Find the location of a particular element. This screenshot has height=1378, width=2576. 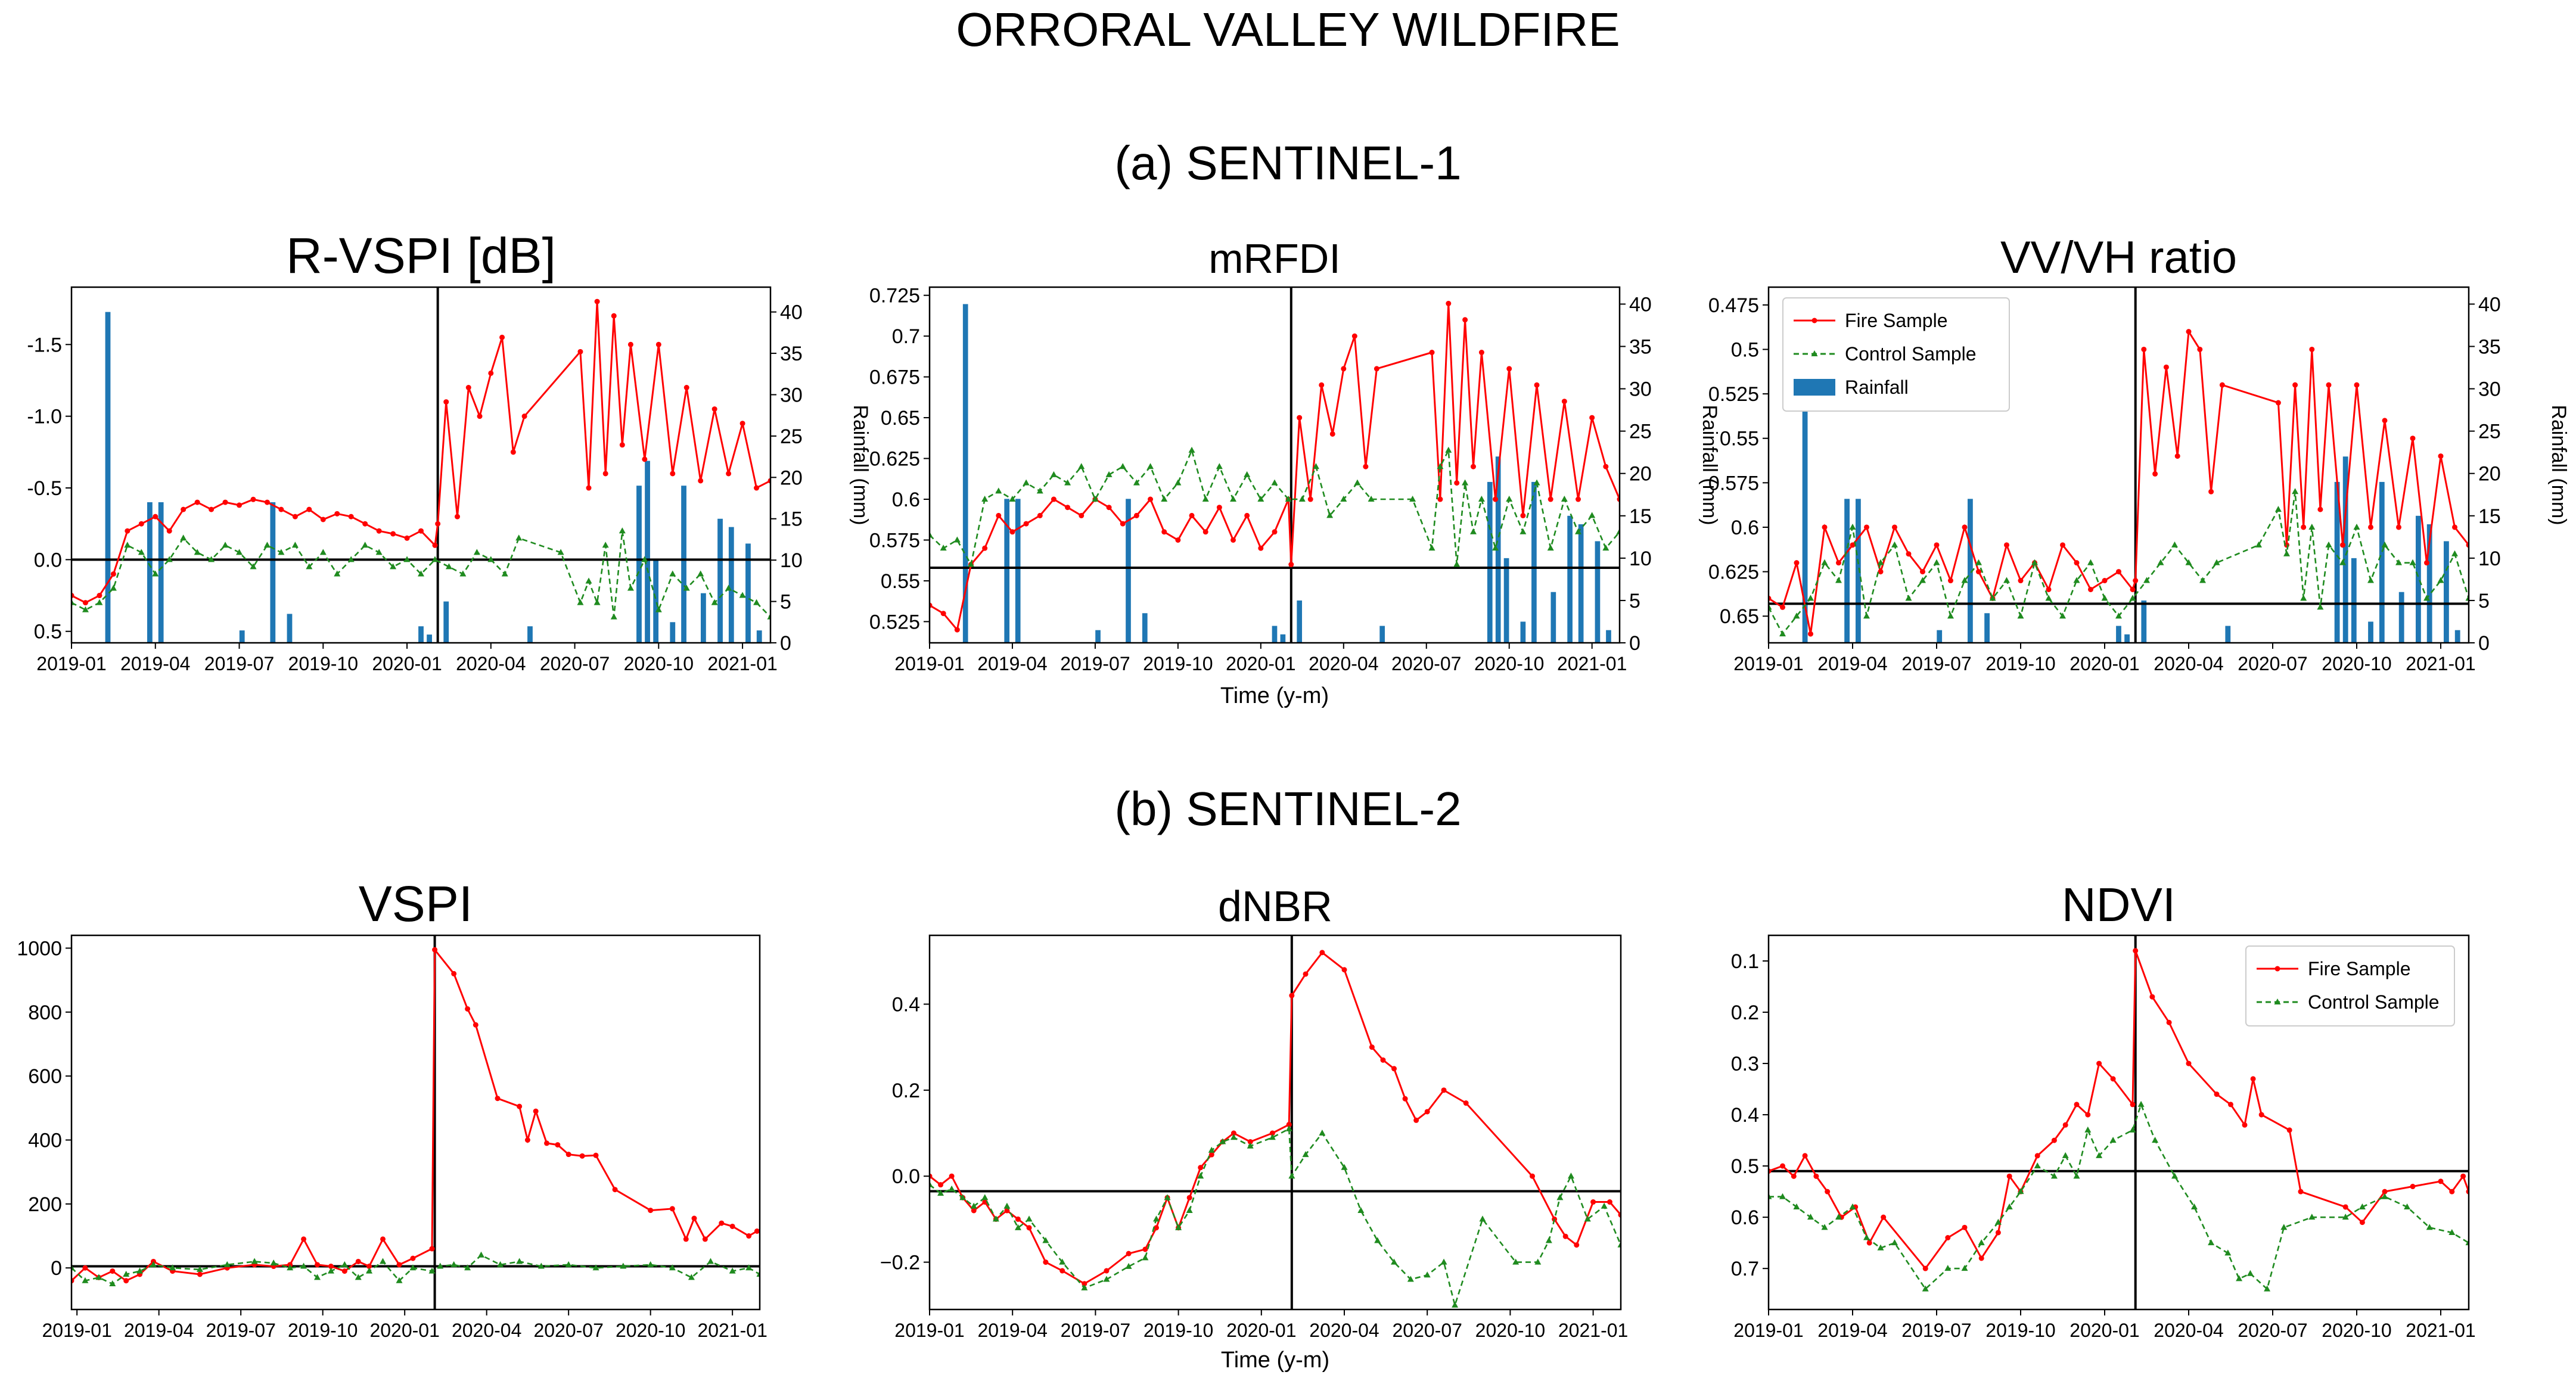

chart-rvspi-x-tick-label: 2019-01 is located at coordinates (71, 663).